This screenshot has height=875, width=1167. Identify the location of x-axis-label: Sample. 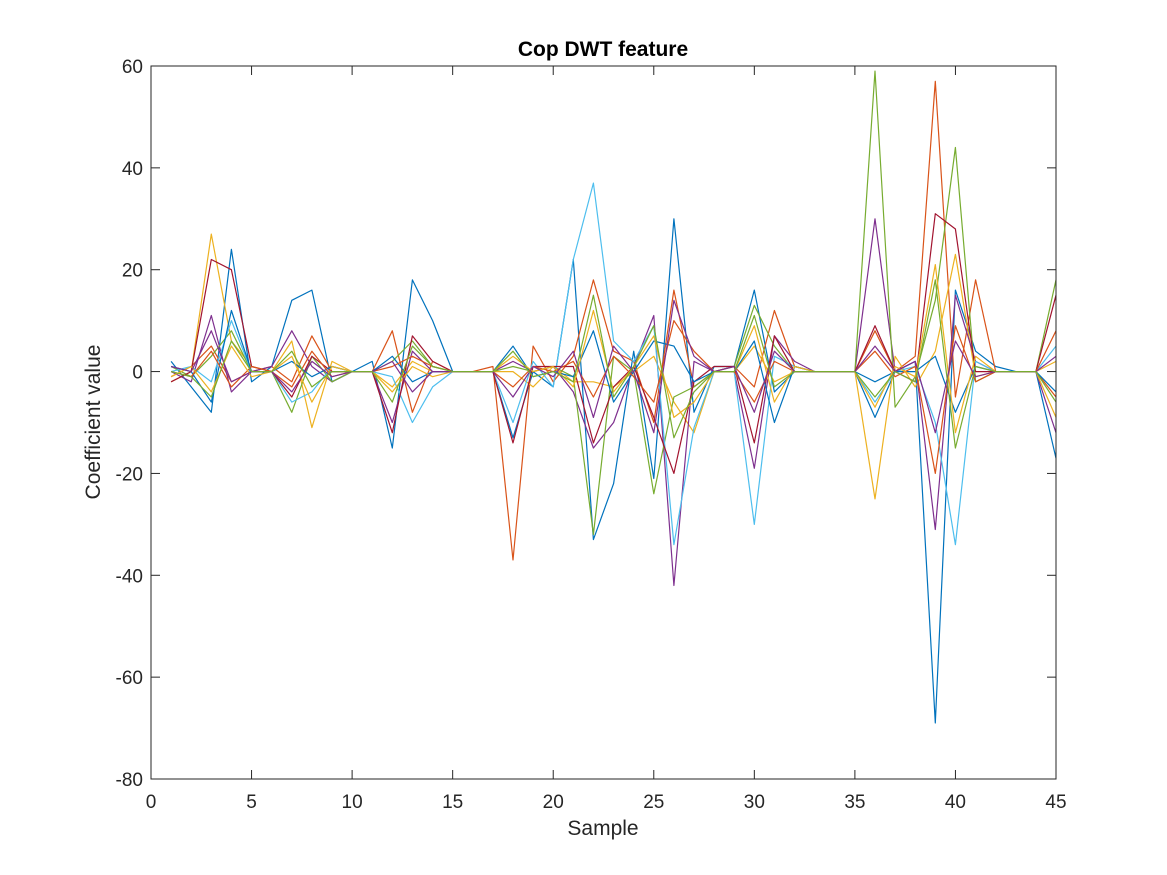
(602, 828).